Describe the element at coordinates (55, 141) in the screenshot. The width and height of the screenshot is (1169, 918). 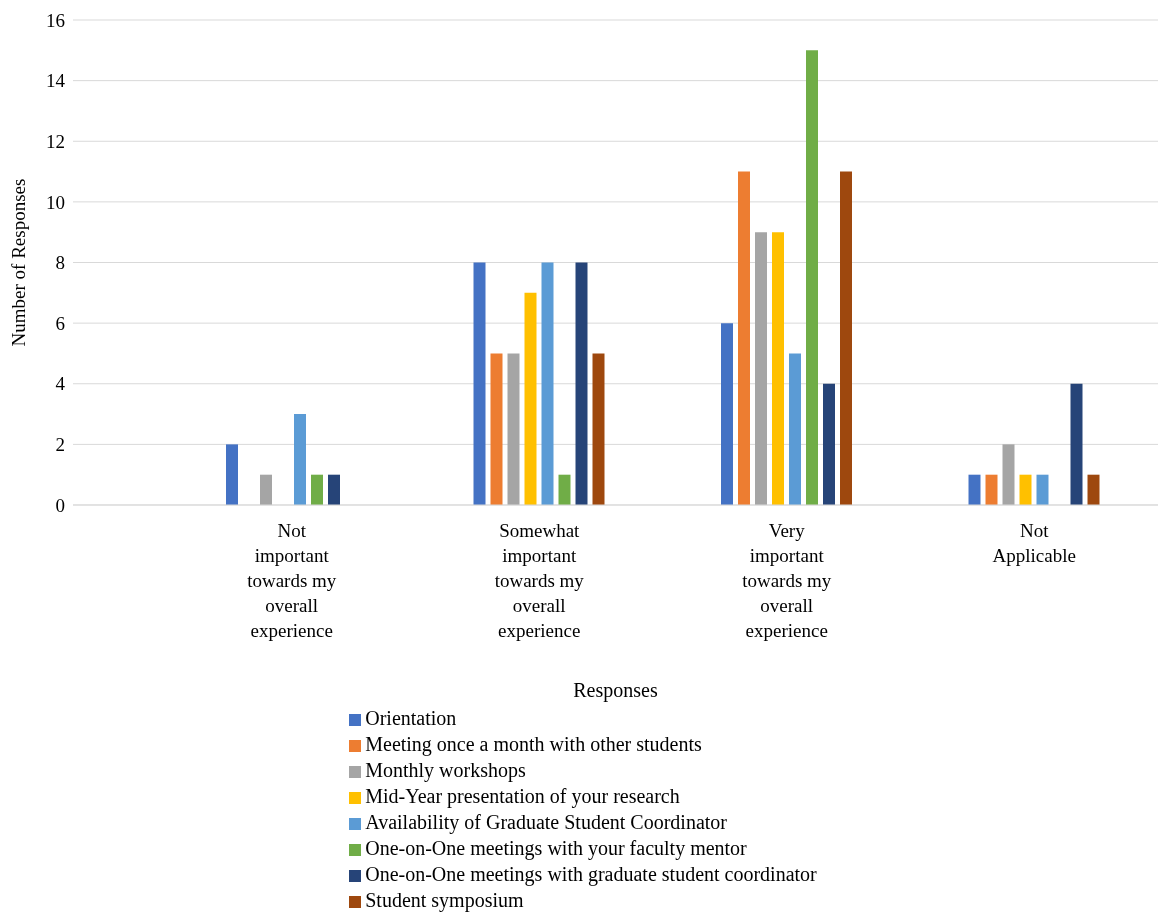
I see `y-tick-label: 12` at that location.